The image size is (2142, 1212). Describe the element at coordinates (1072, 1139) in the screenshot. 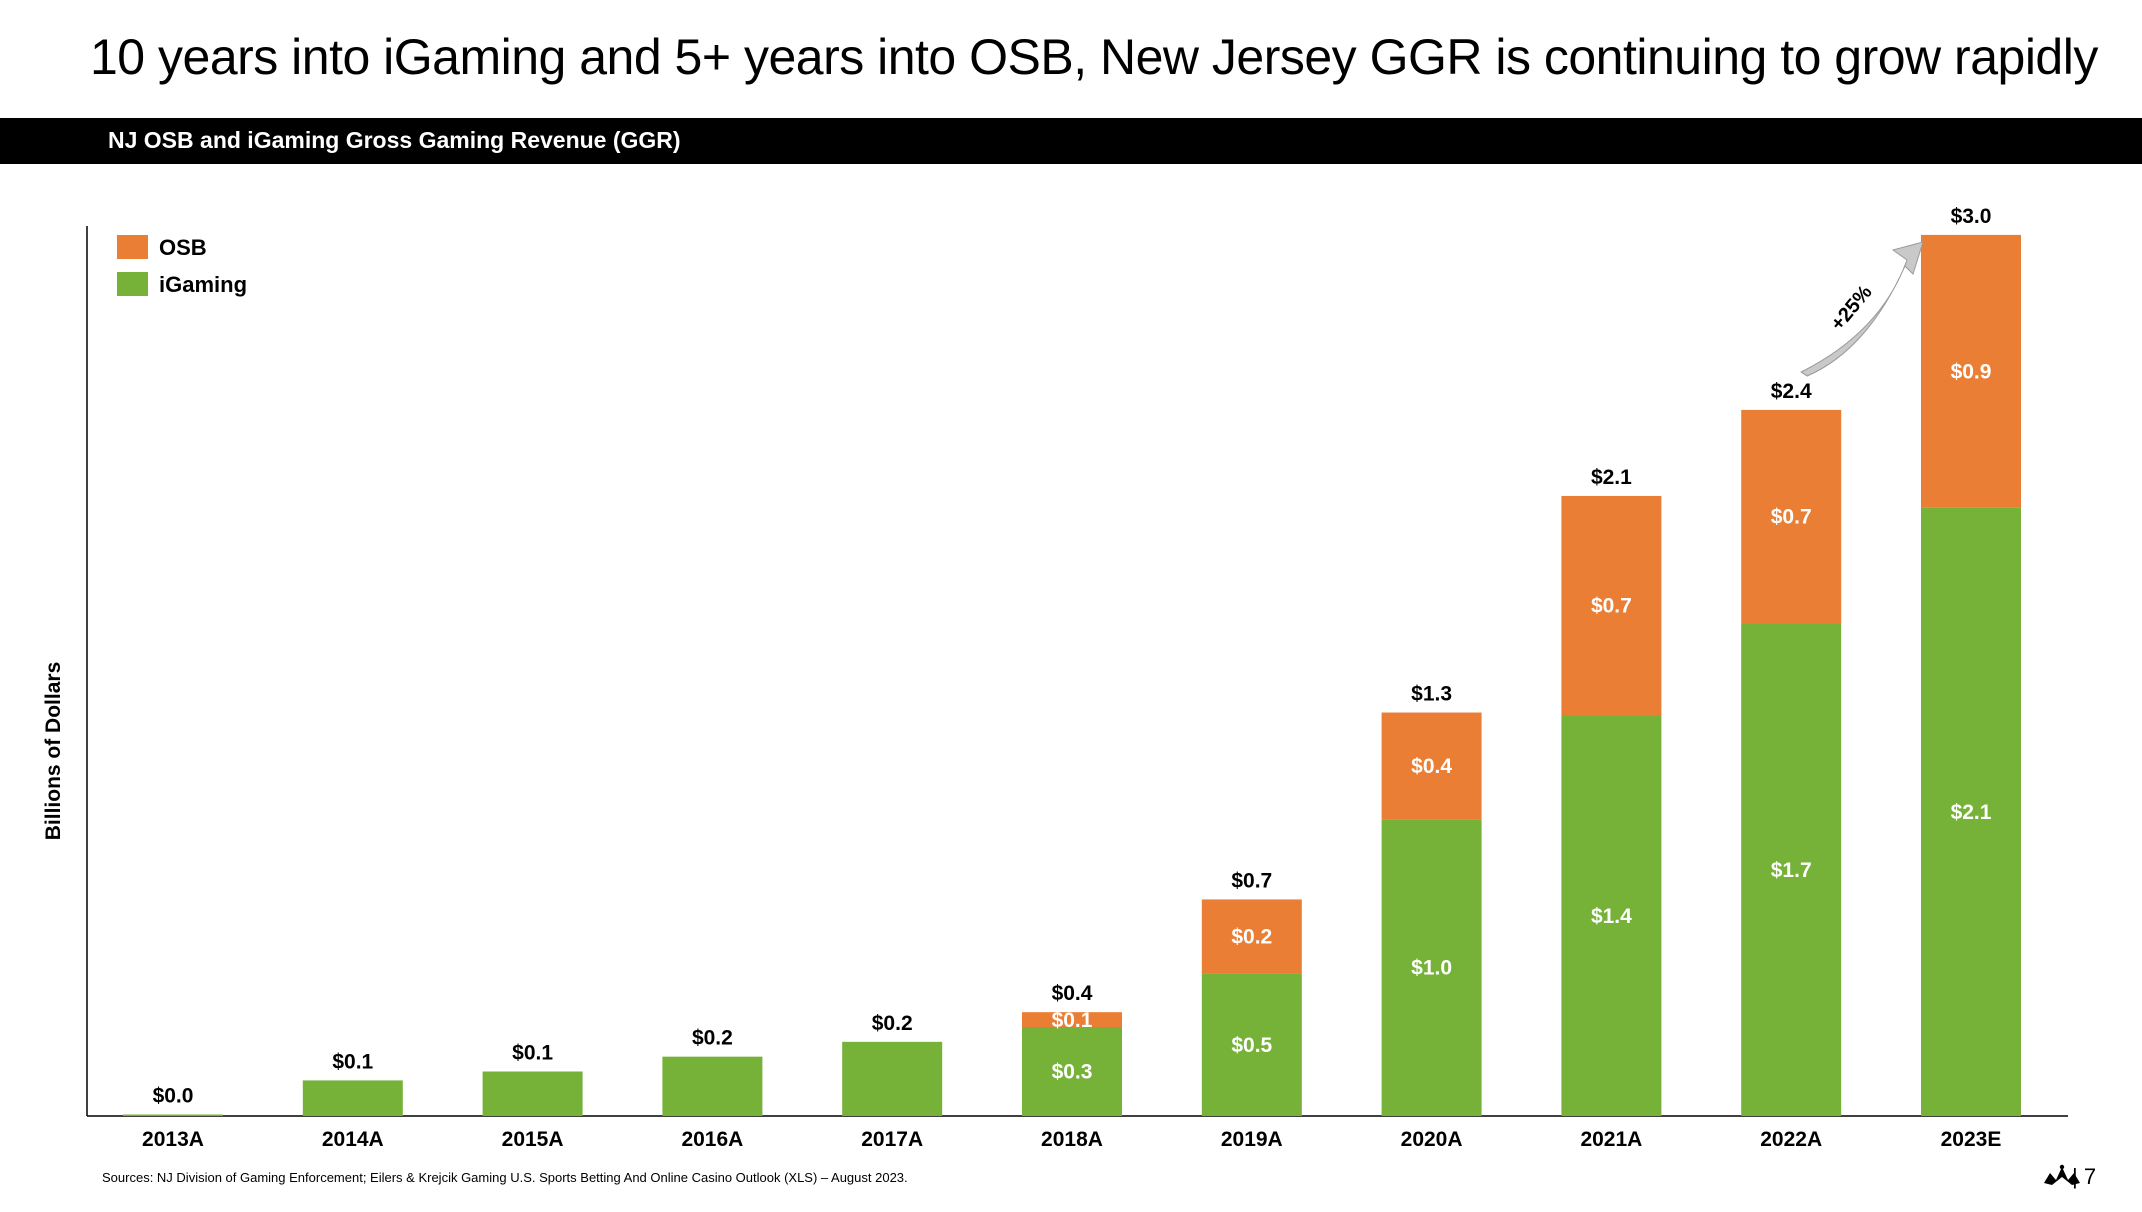

I see `category-tick-label: 2018A` at that location.